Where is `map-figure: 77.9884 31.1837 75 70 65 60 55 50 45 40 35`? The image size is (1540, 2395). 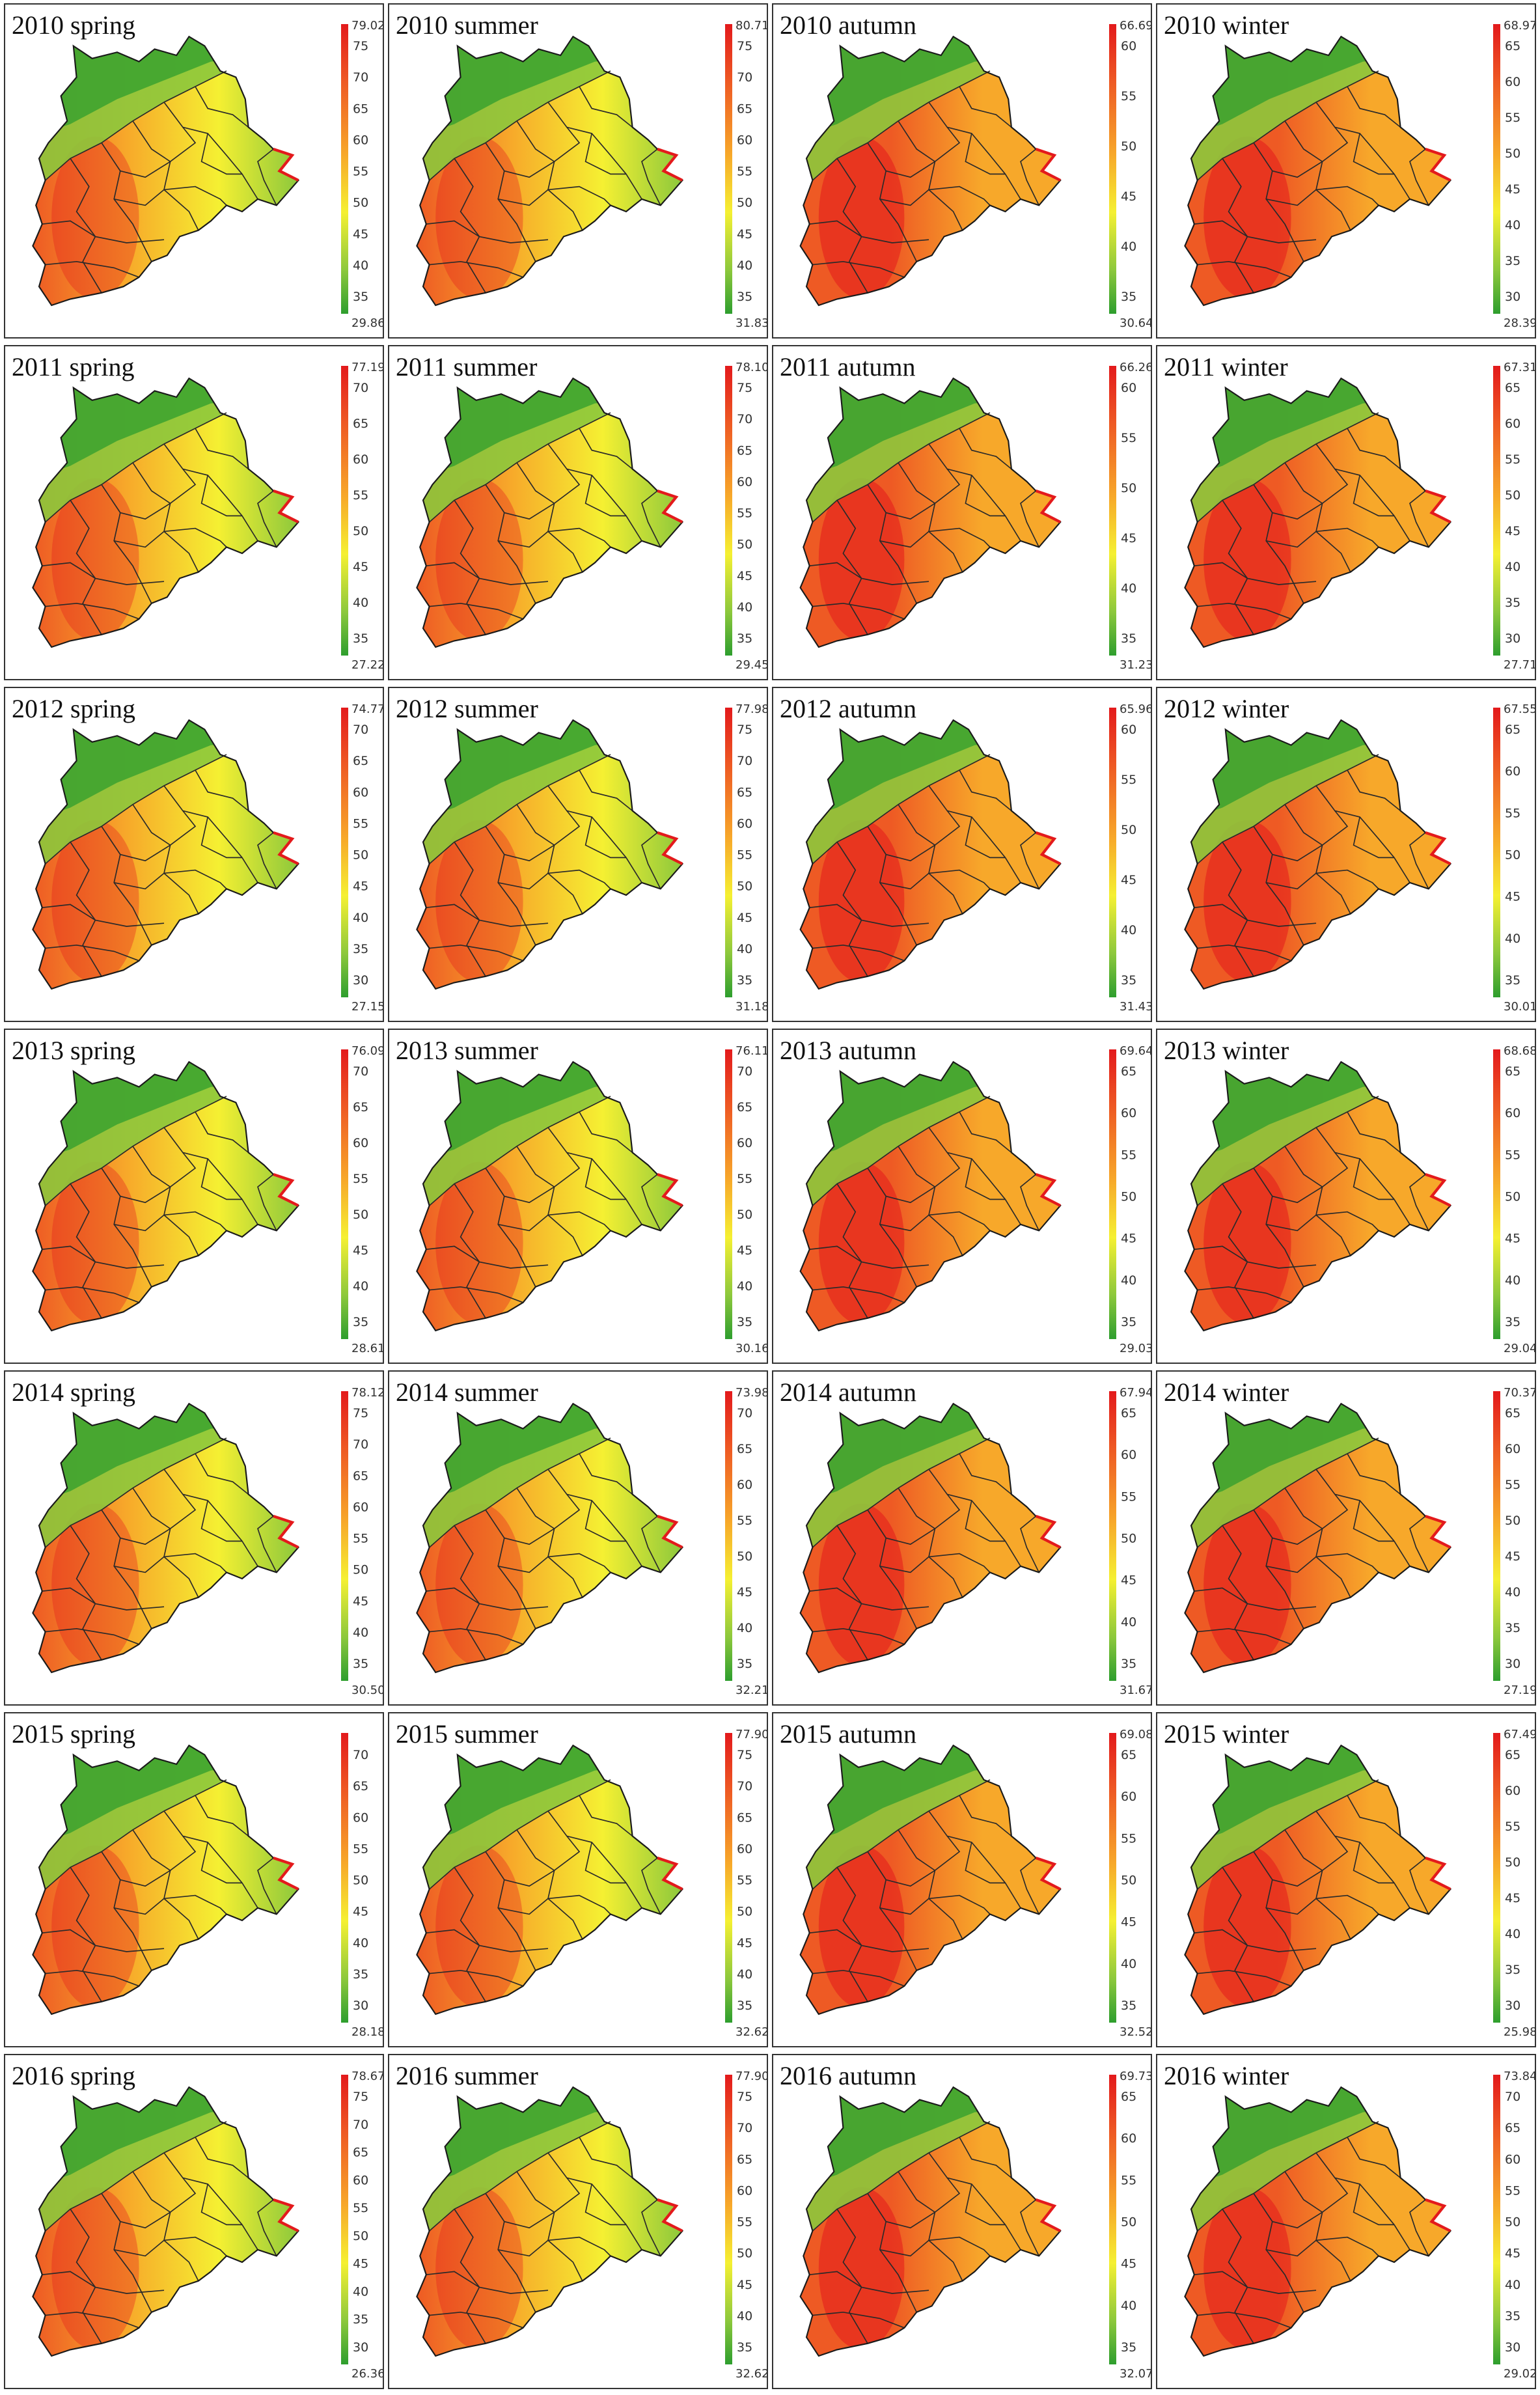 map-figure: 77.9884 31.1837 75 70 65 60 55 50 45 40 35 is located at coordinates (592, 858).